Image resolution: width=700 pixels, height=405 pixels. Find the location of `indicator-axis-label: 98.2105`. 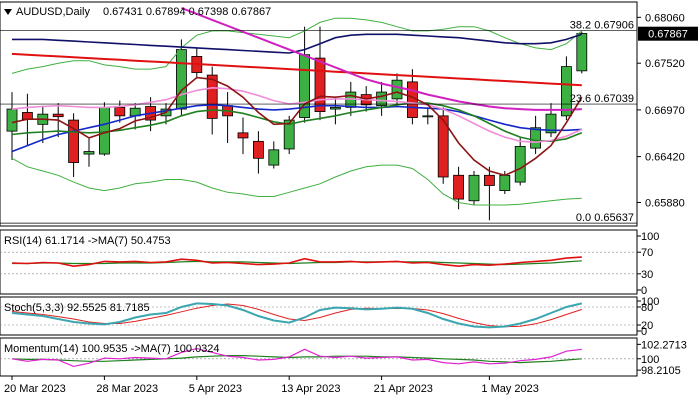

indicator-axis-label: 98.2105 is located at coordinates (661, 371).